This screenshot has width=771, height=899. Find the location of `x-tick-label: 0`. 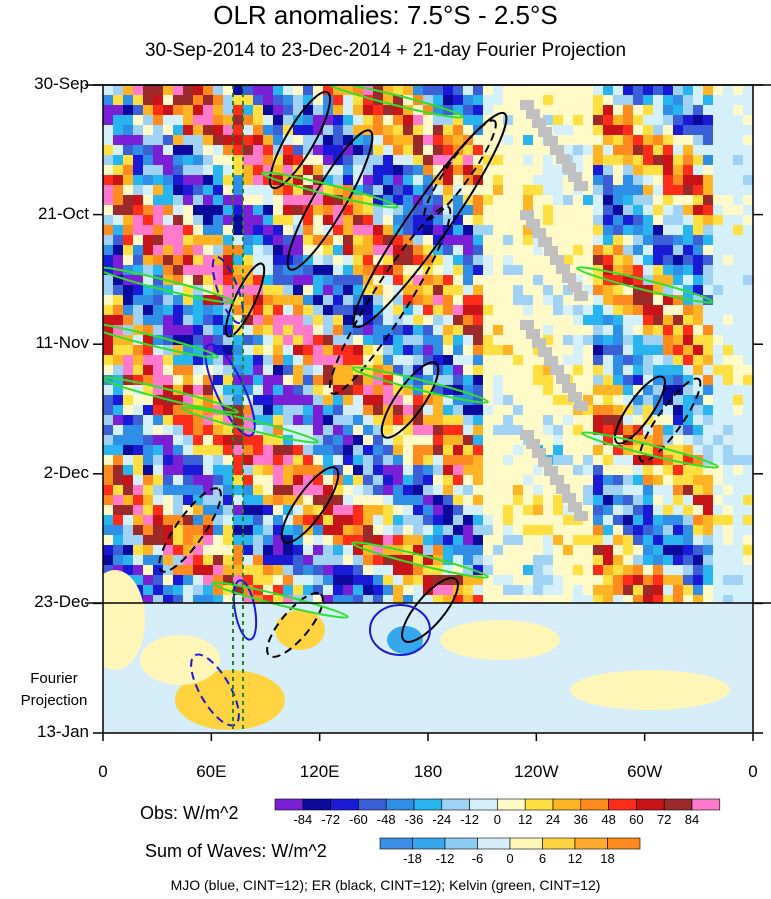

x-tick-label: 0 is located at coordinates (103, 771).